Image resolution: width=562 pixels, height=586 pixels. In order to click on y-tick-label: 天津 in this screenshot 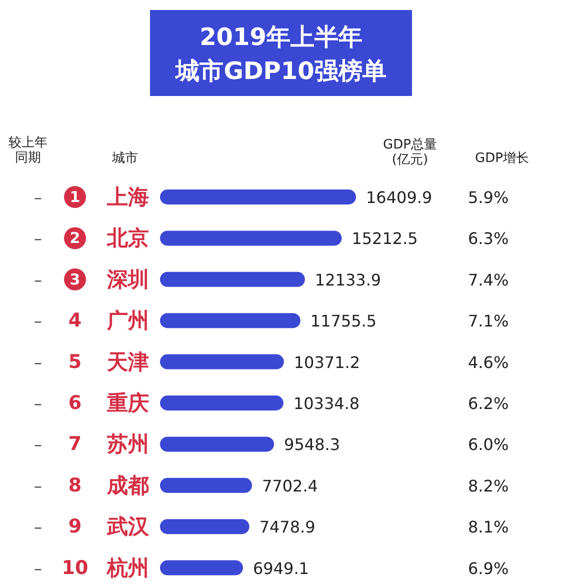, I will do `click(127, 362)`.